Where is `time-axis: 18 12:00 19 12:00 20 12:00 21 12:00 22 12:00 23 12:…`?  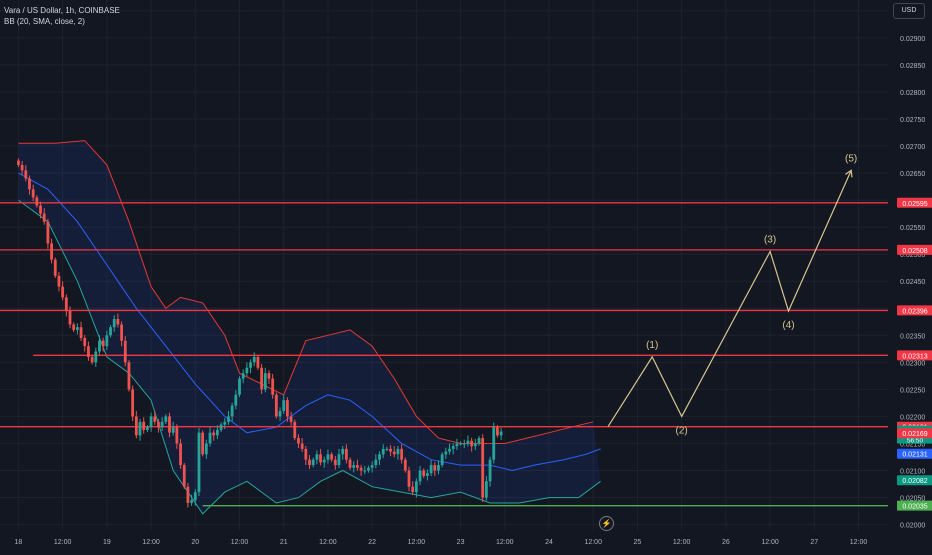
time-axis: 18 12:00 19 12:00 20 12:00 21 12:00 22 12:00 23 12:… is located at coordinates (445, 540).